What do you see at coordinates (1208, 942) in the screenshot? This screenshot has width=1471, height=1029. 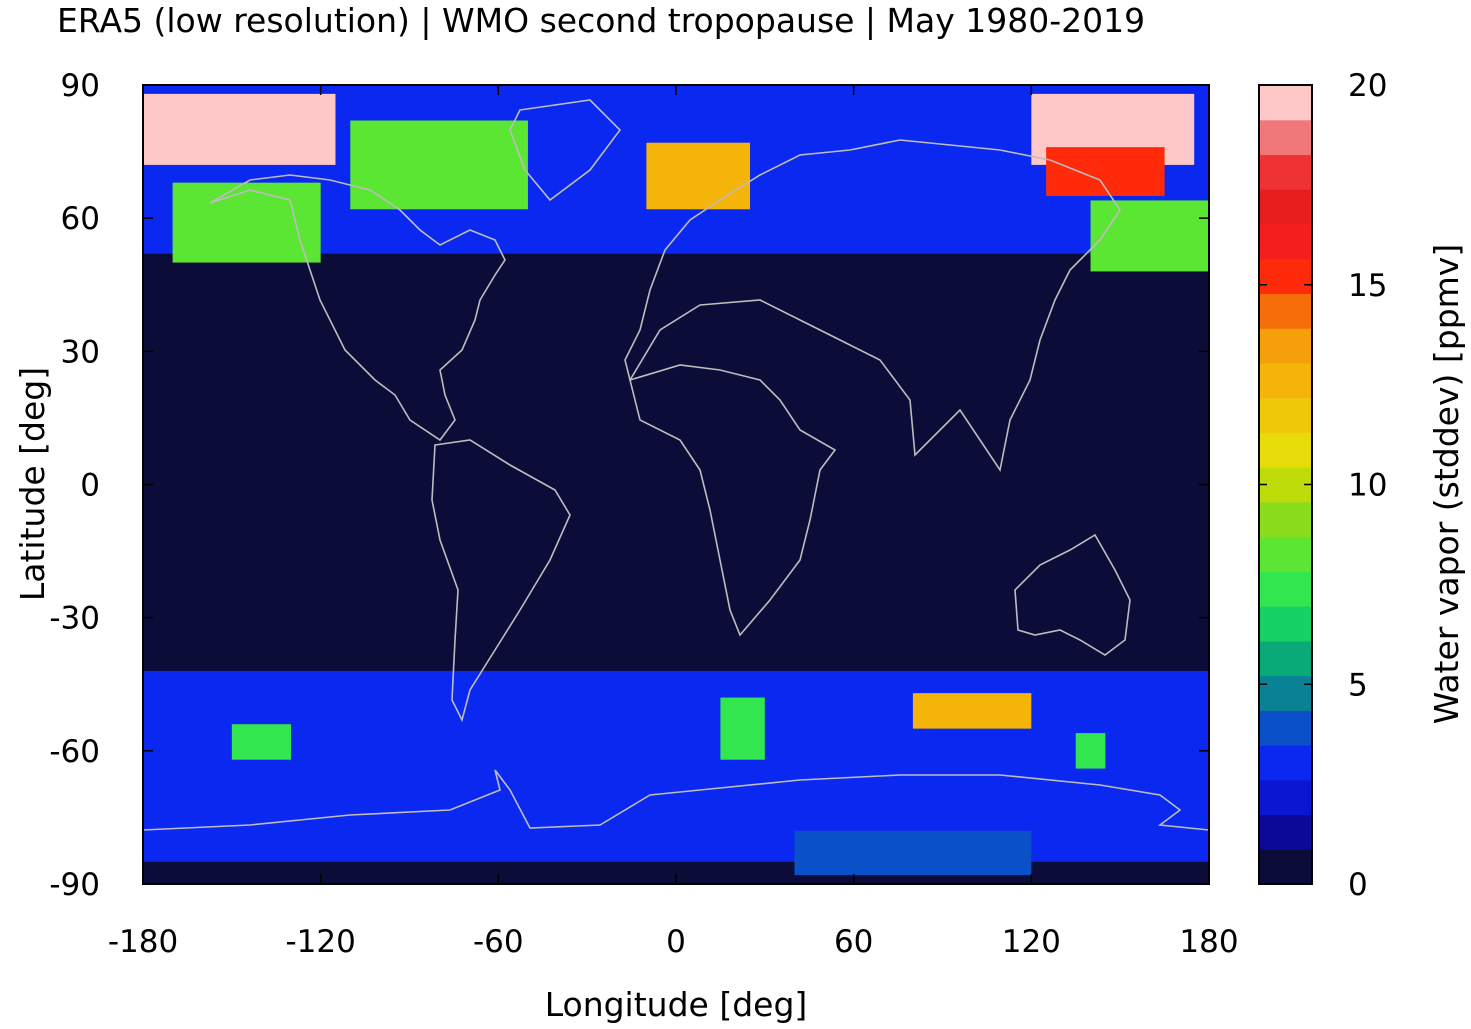 I see `x-tick-label: 180` at bounding box center [1208, 942].